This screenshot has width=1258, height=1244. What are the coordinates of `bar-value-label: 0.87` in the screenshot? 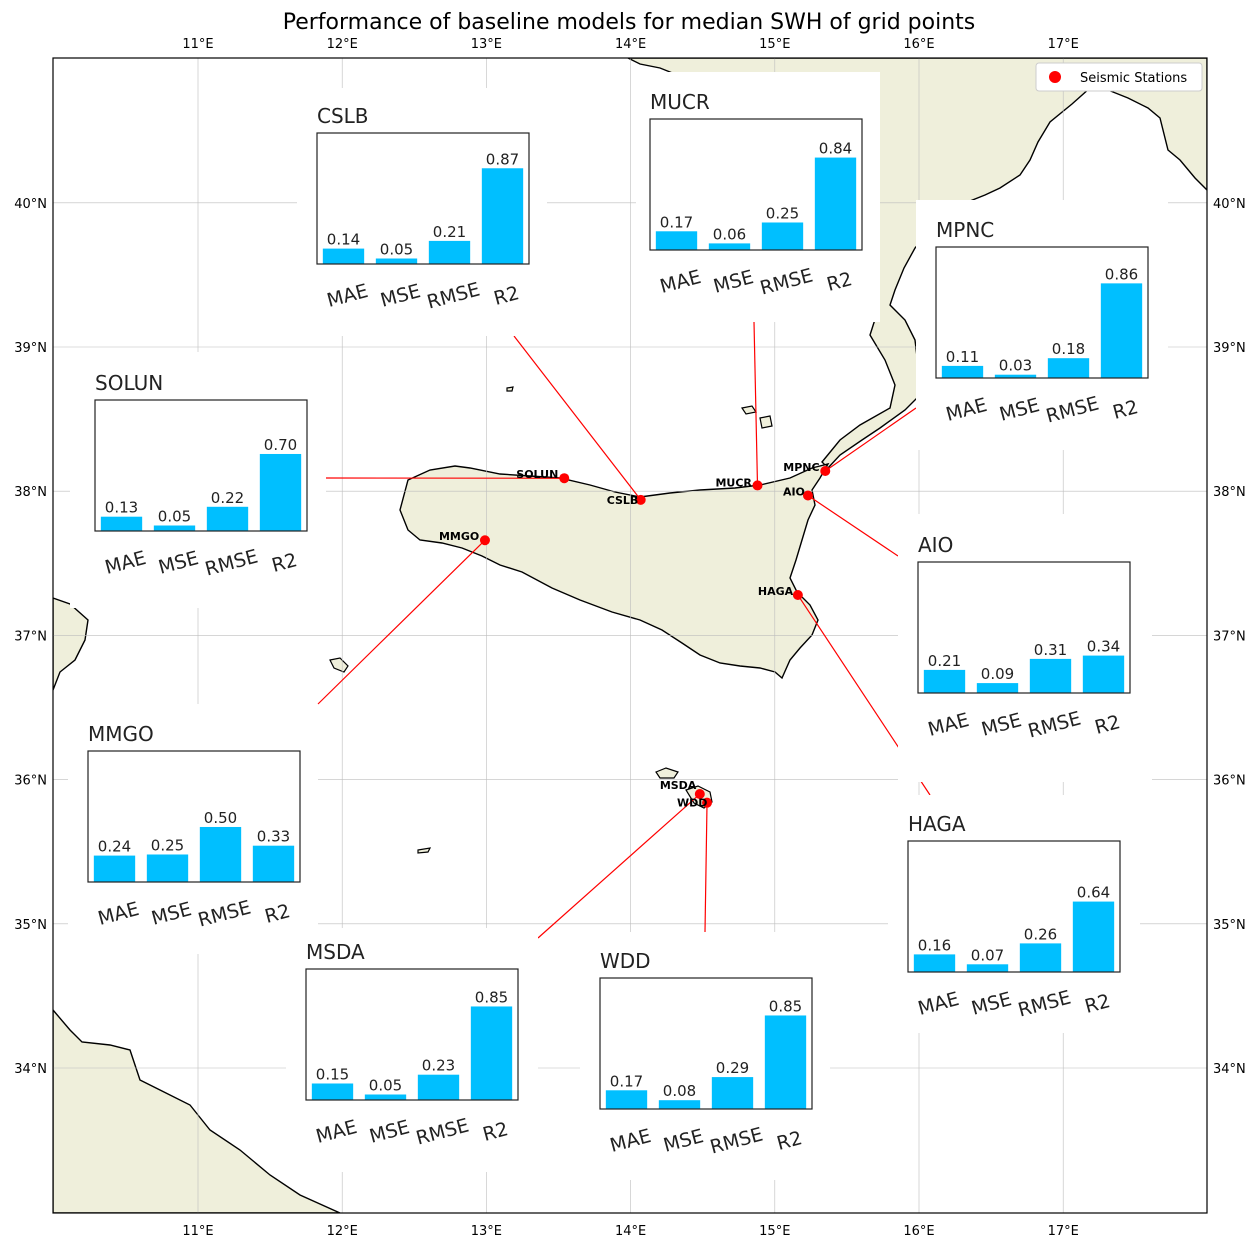 It's located at (502, 159).